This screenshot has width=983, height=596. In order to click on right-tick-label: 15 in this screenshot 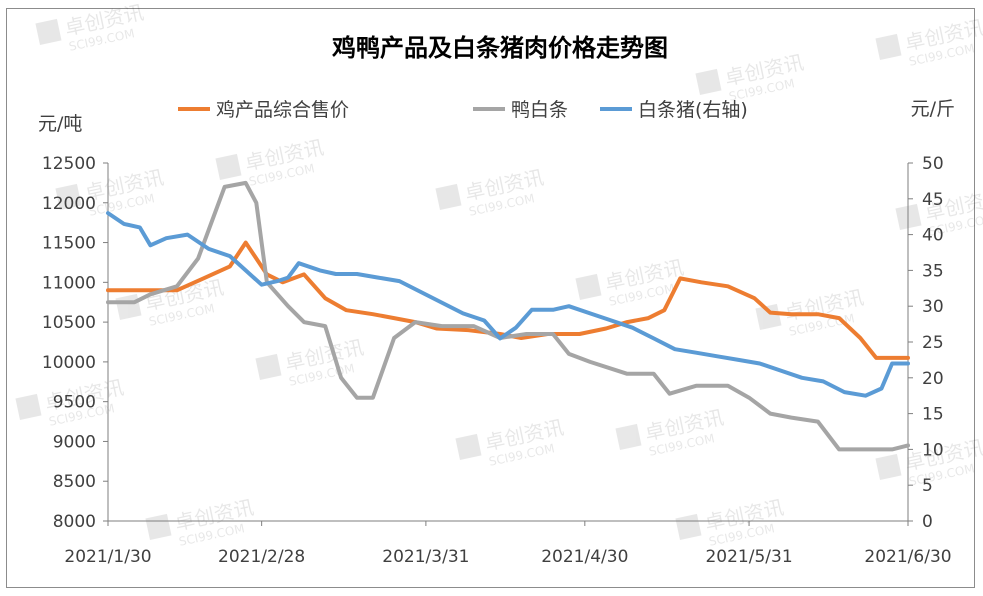, I will do `click(933, 415)`.